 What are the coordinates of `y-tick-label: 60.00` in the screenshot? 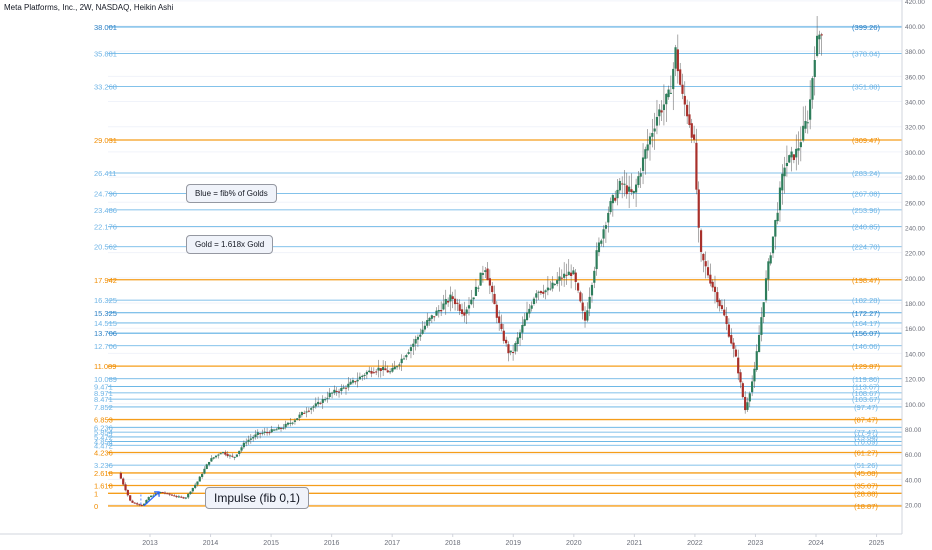 It's located at (913, 455).